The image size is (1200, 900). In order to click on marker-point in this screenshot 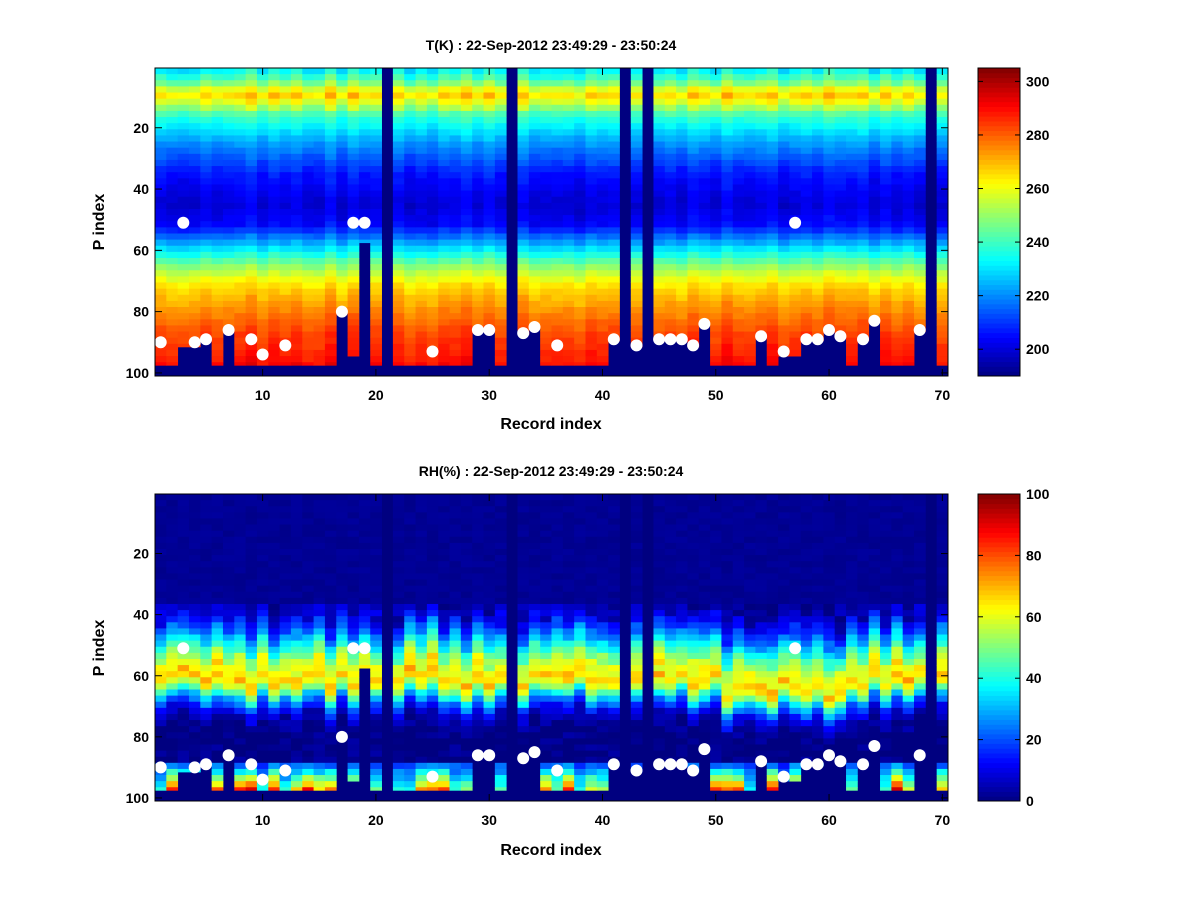, I will do `click(228, 330)`.